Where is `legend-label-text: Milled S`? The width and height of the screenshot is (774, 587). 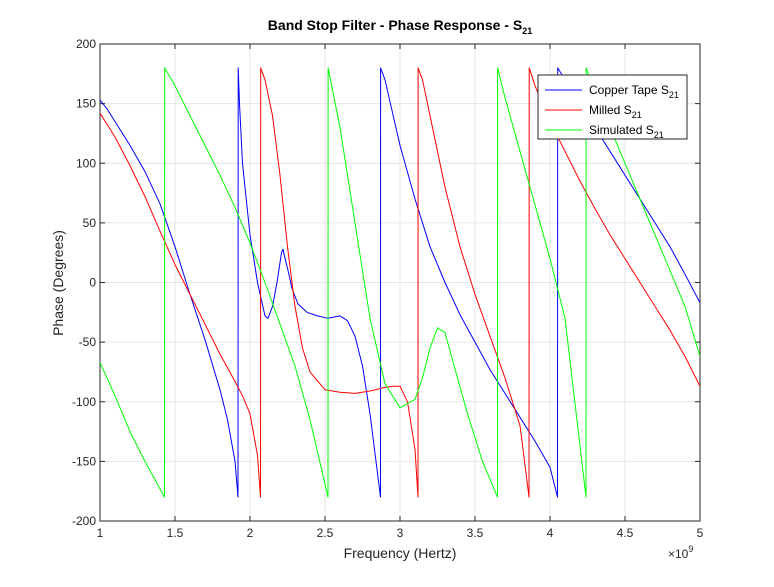 legend-label-text: Milled S is located at coordinates (610, 110).